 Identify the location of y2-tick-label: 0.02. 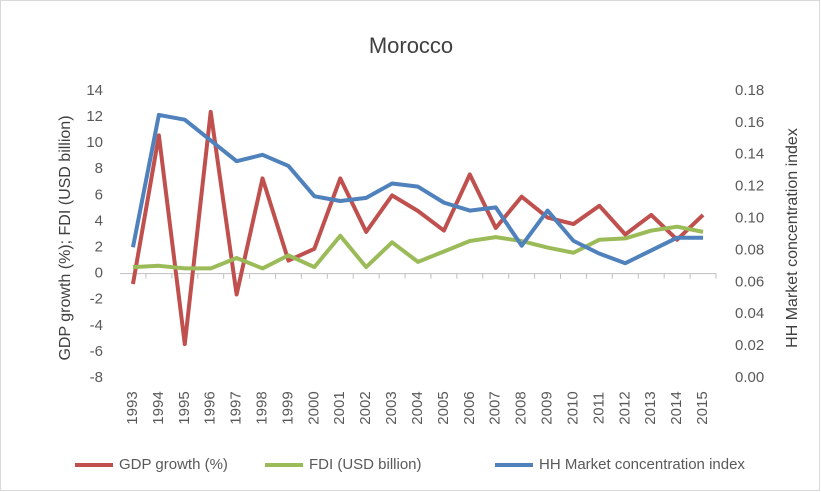
(749, 345).